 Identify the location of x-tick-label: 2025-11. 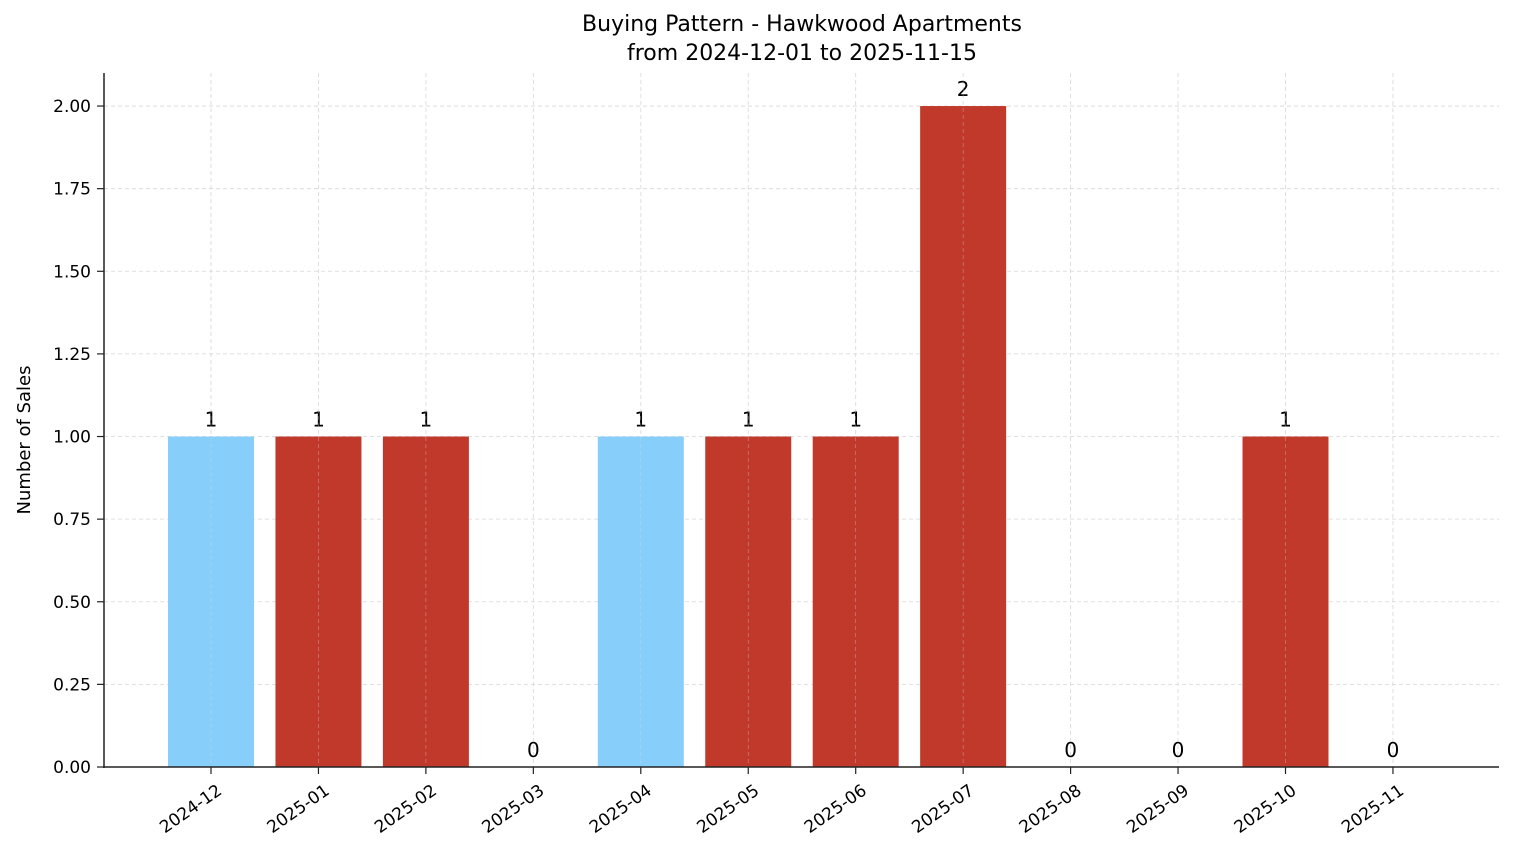
(1373, 809).